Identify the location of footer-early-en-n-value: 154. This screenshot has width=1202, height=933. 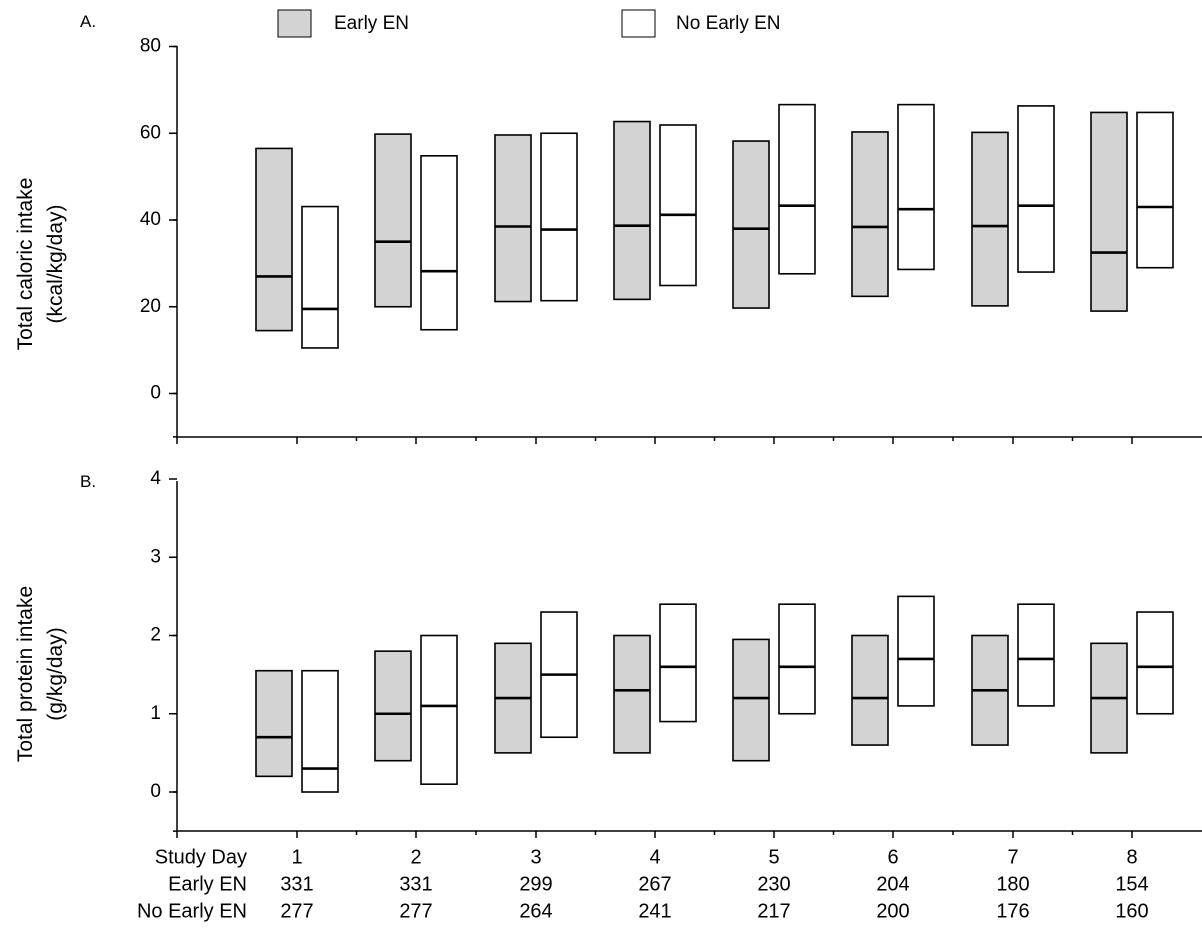
(1131, 884).